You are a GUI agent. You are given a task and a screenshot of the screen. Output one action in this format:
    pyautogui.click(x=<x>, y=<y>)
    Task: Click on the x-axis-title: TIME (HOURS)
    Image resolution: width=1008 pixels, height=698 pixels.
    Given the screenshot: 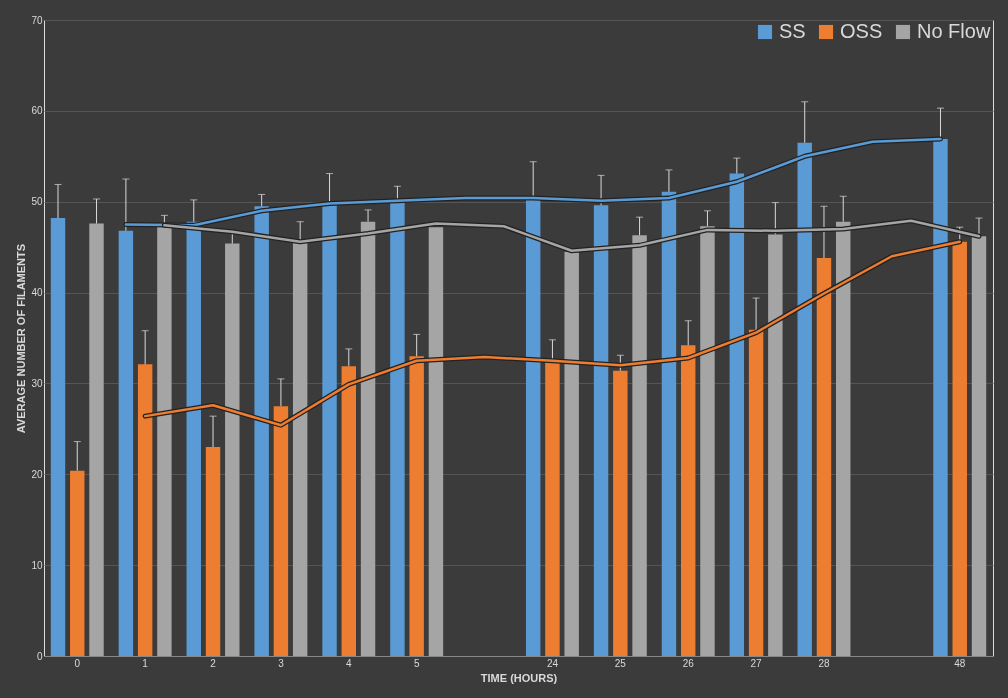 What is the action you would take?
    pyautogui.click(x=519, y=677)
    